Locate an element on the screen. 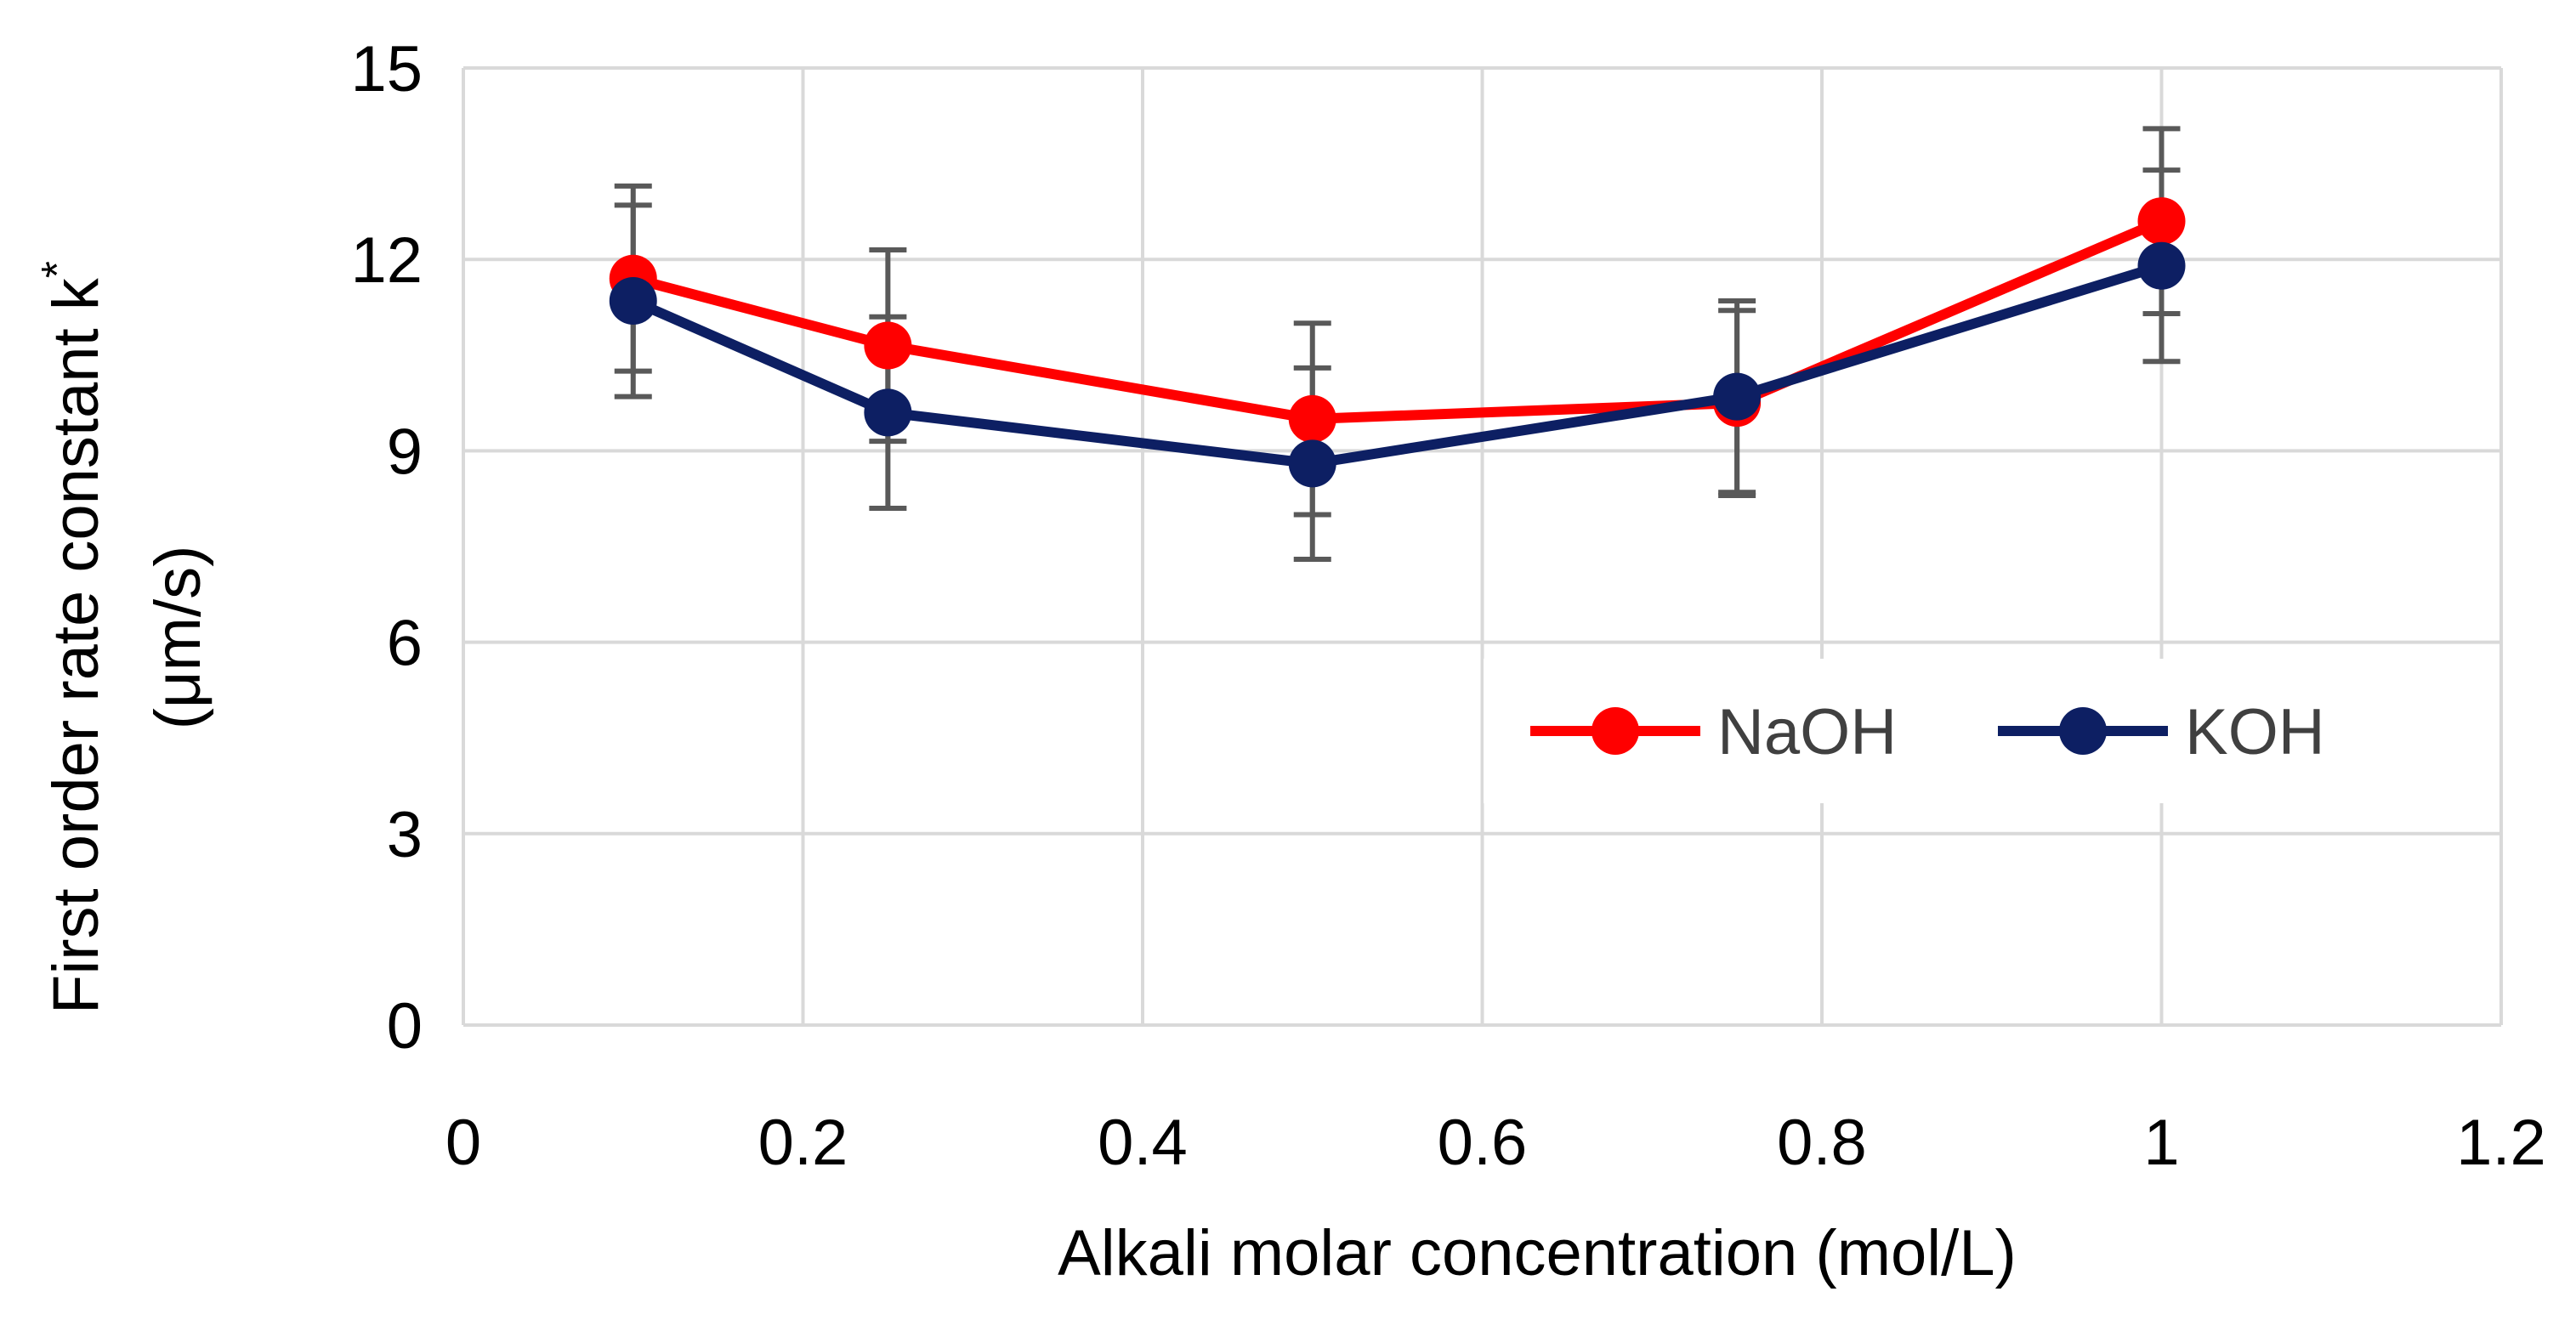 The image size is (2576, 1320). series-line-koh is located at coordinates (1398, 364).